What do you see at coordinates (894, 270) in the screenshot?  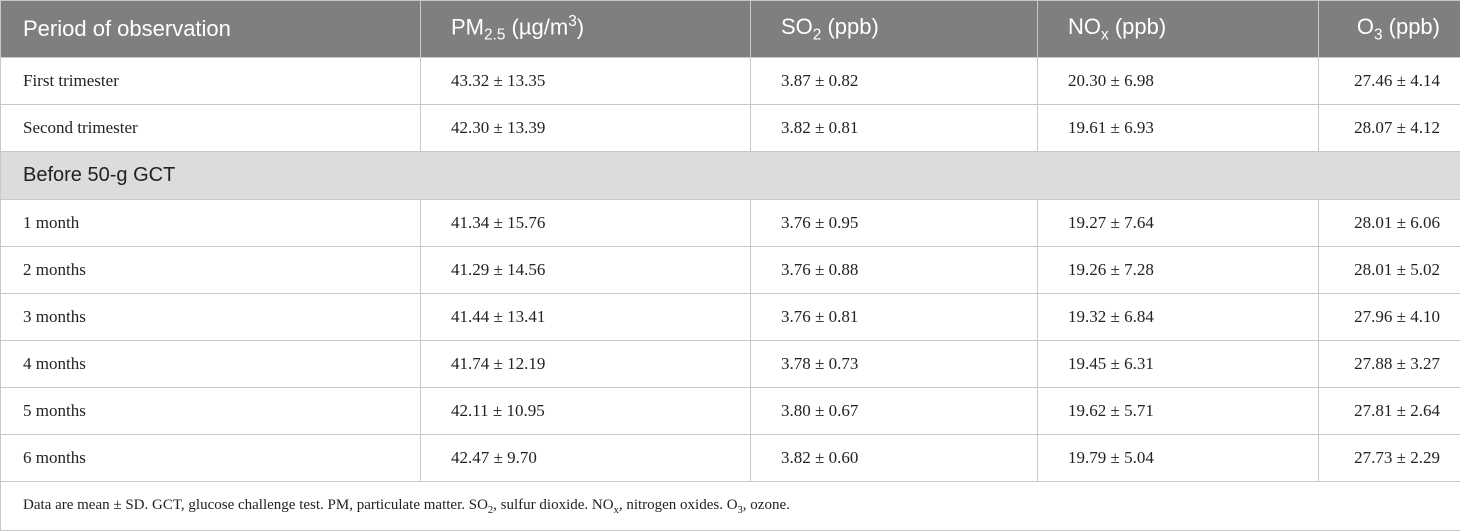 I see `cell: 3.76 ± 0.88` at bounding box center [894, 270].